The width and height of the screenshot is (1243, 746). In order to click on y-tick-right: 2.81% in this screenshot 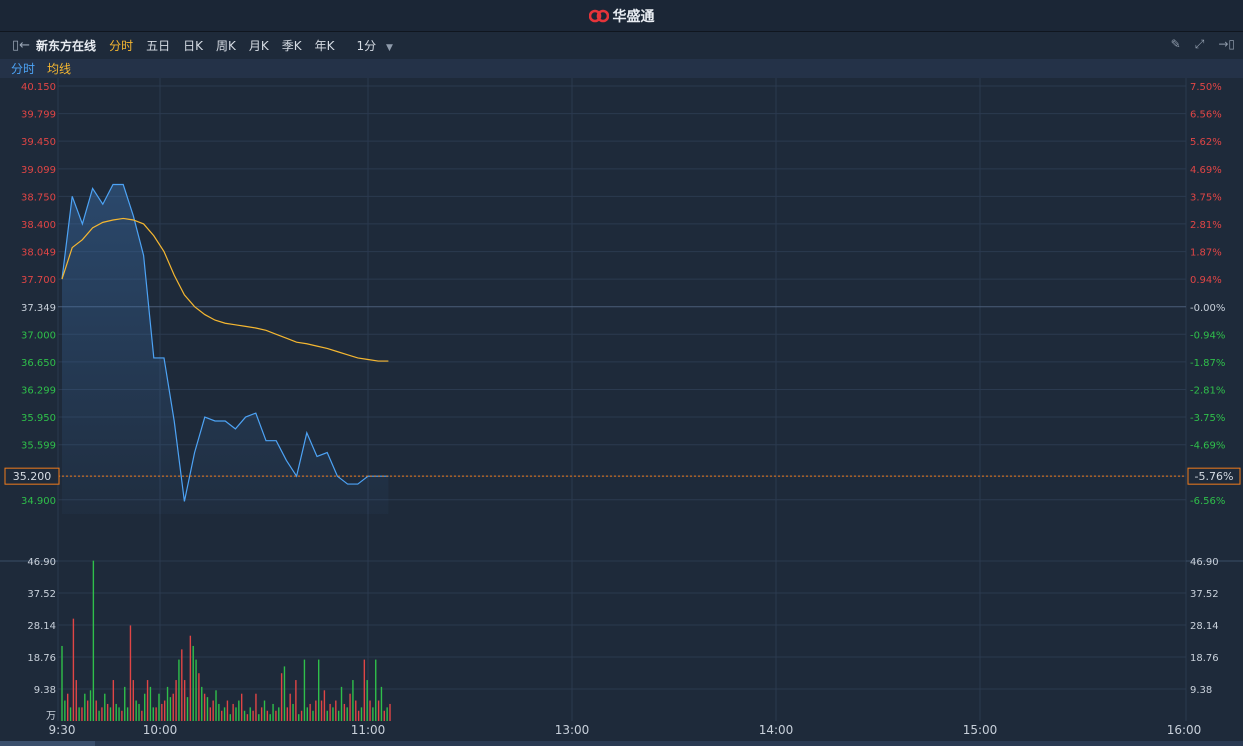, I will do `click(1206, 225)`.